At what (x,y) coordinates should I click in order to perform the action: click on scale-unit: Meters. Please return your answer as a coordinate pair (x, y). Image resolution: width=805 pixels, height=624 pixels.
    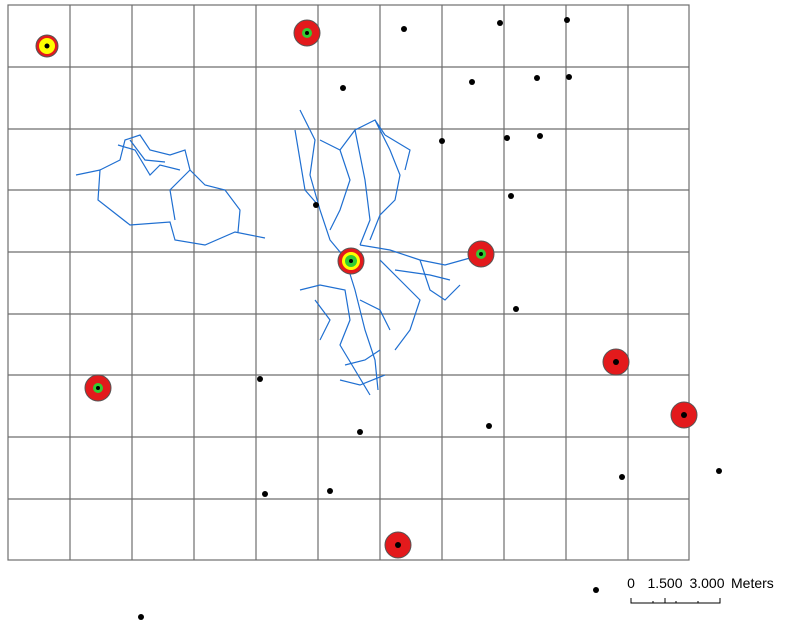
    Looking at the image, I should click on (752, 583).